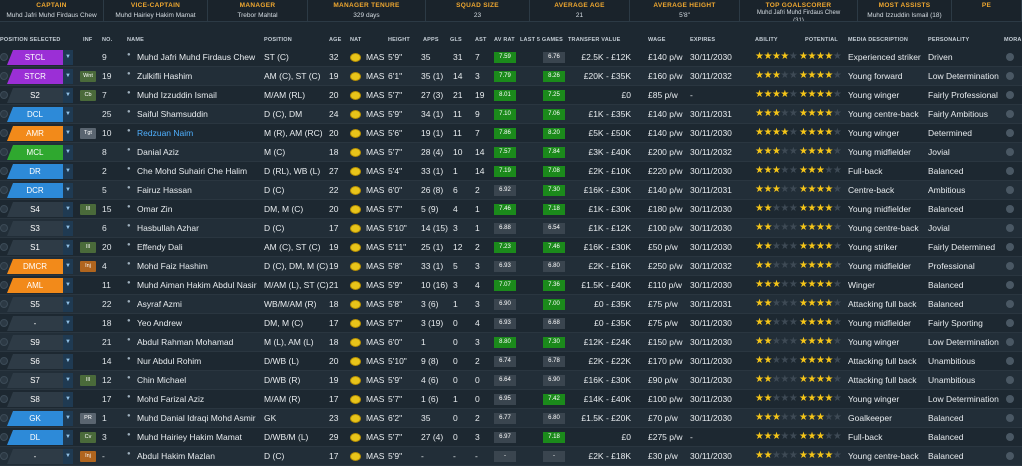 The image size is (1022, 466). I want to click on position-selector: DCL, so click(35, 114).